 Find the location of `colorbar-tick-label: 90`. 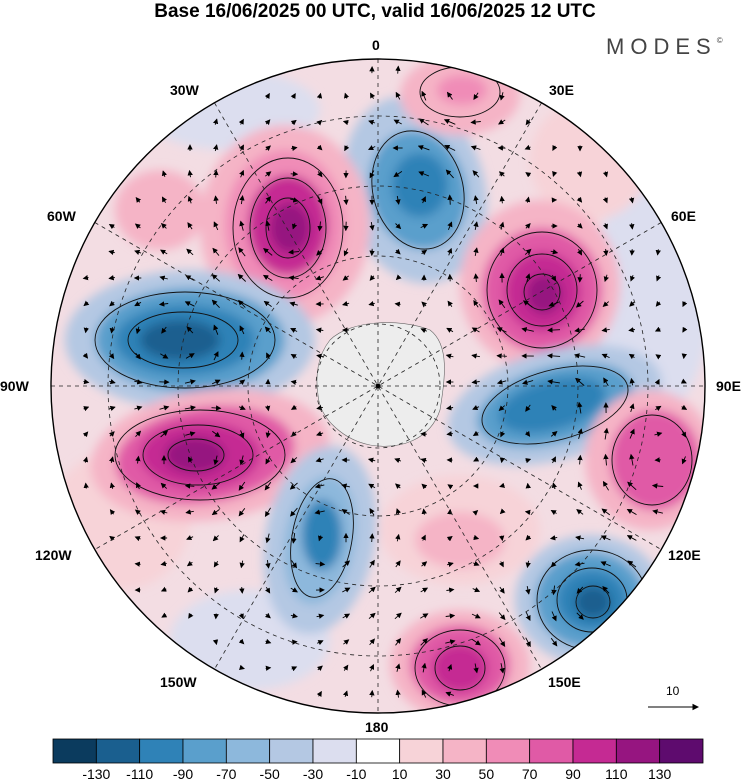

colorbar-tick-label: 90 is located at coordinates (573, 774).